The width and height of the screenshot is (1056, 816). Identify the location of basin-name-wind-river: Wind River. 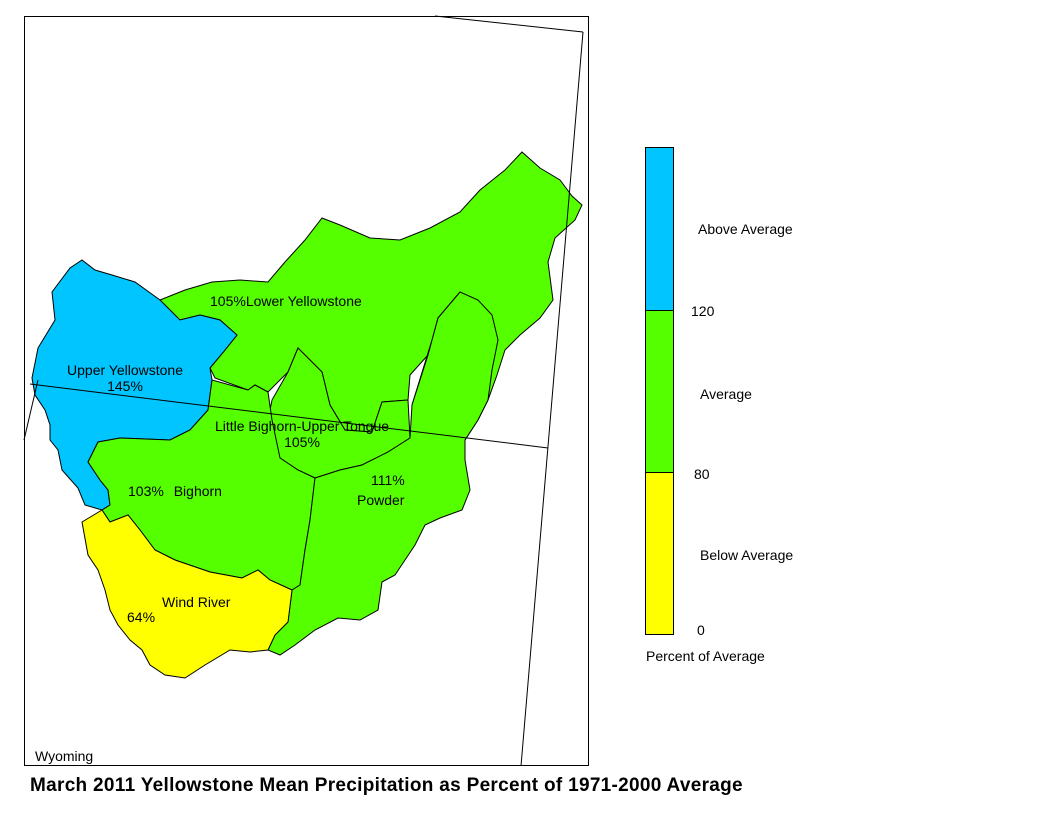
(196, 602).